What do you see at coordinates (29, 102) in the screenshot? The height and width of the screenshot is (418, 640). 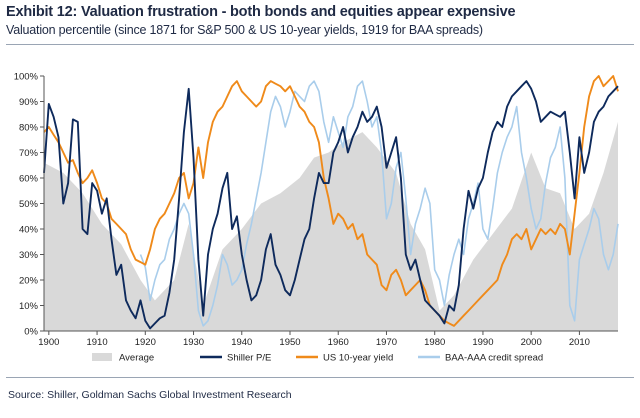 I see `y-tick-label: 90%` at bounding box center [29, 102].